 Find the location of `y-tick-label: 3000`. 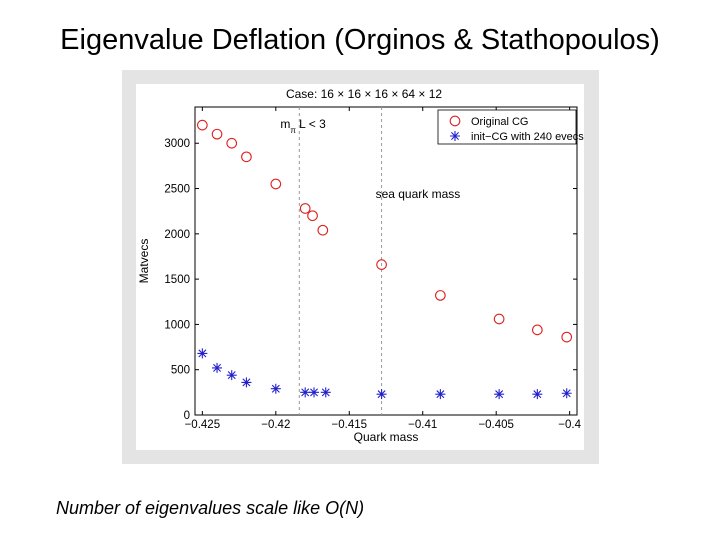

y-tick-label: 3000 is located at coordinates (177, 144).